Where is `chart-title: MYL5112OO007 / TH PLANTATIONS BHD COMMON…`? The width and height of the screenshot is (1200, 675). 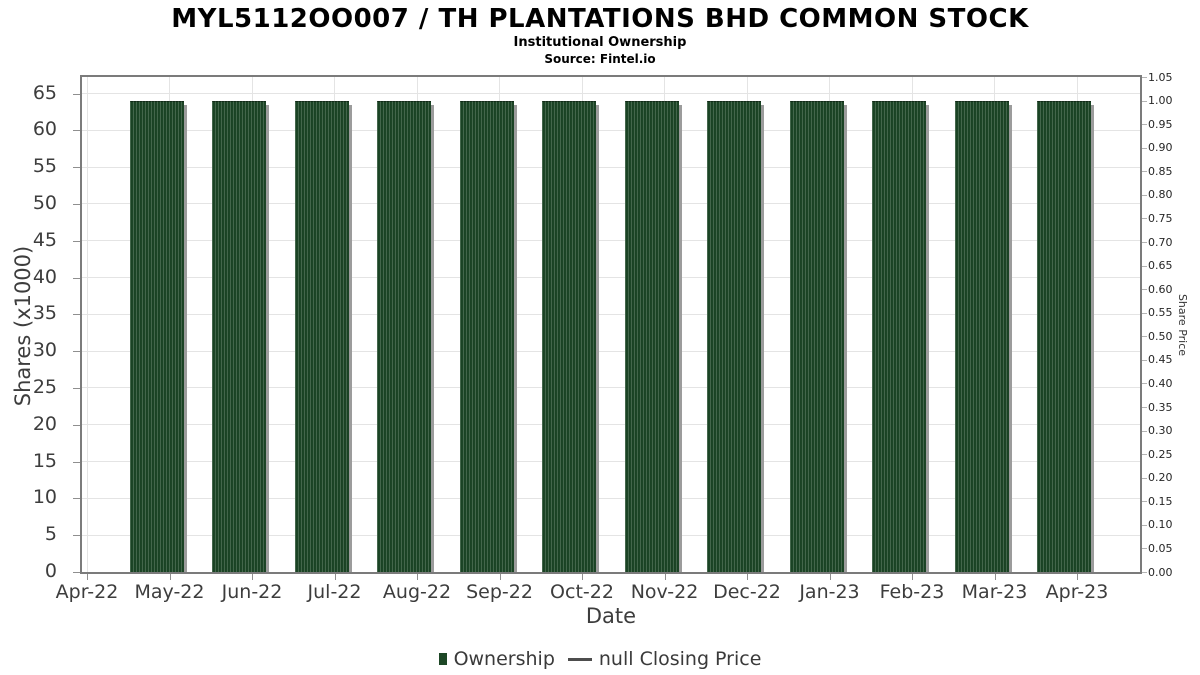
chart-title: MYL5112OO007 / TH PLANTATIONS BHD COMMON… is located at coordinates (600, 19).